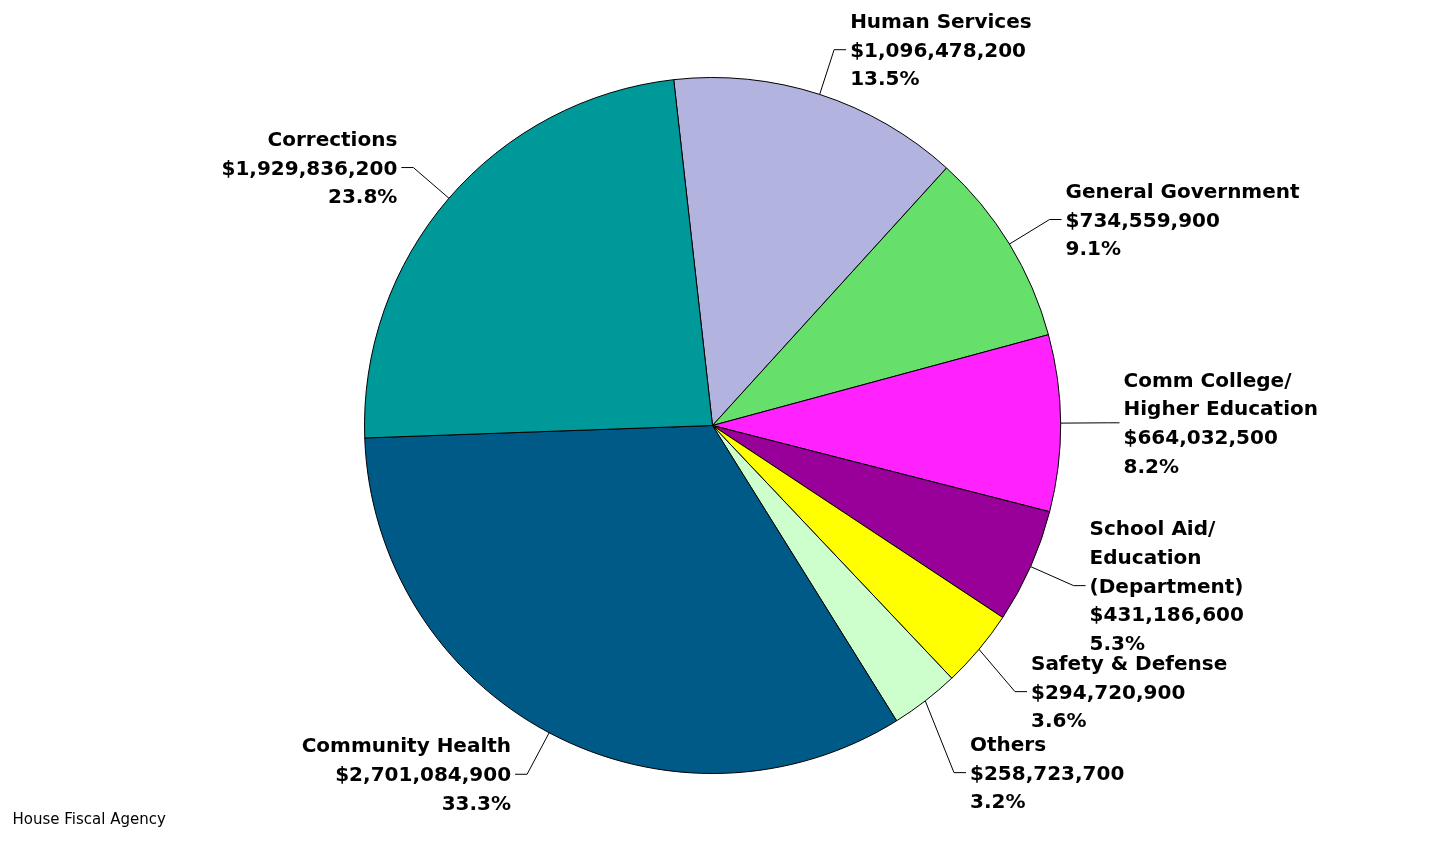  I want to click on data-label: $664,032,500 8.2%, so click(1200, 452).